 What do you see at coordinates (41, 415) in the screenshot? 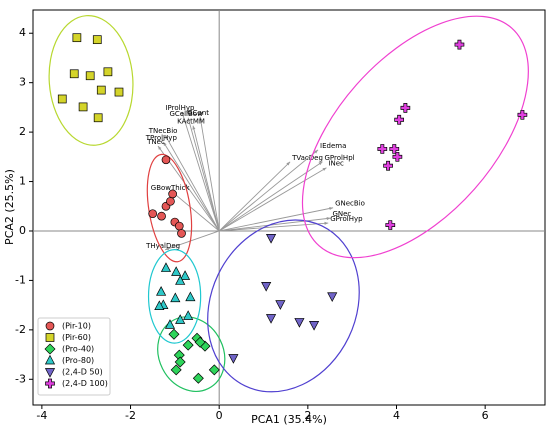
I see `x-tick-label: -4` at bounding box center [41, 415].